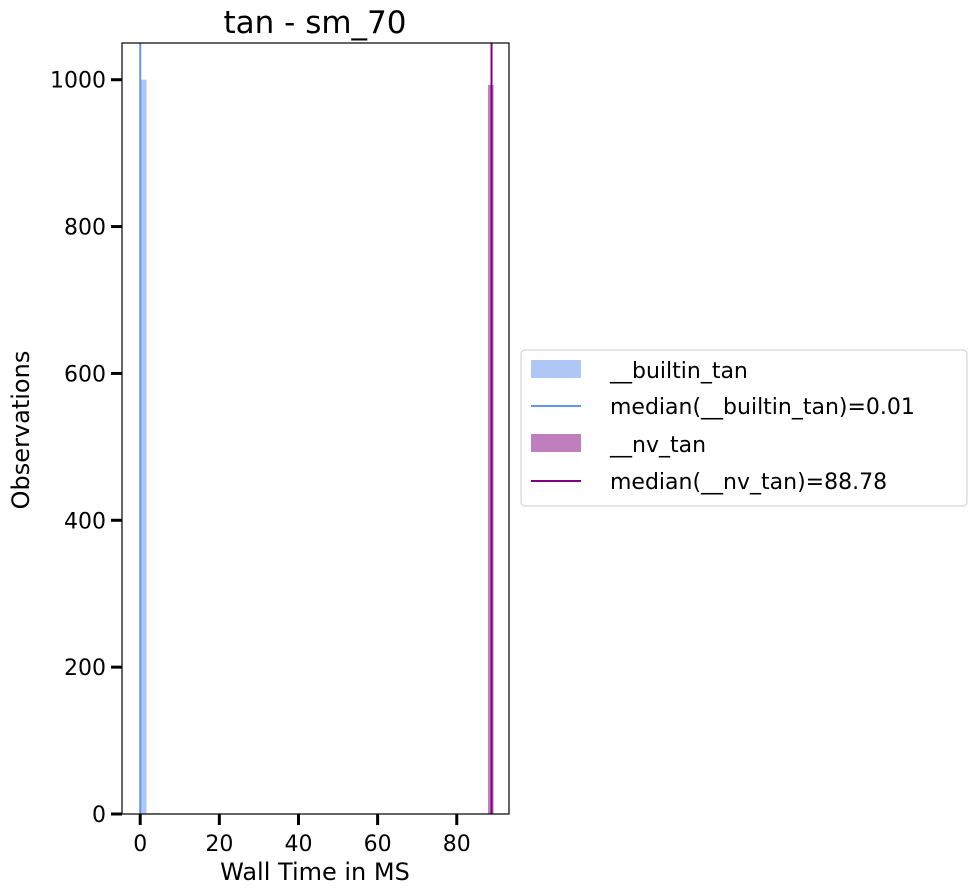 Image resolution: width=976 pixels, height=895 pixels. Describe the element at coordinates (298, 844) in the screenshot. I see `x-tick-label: 40` at that location.